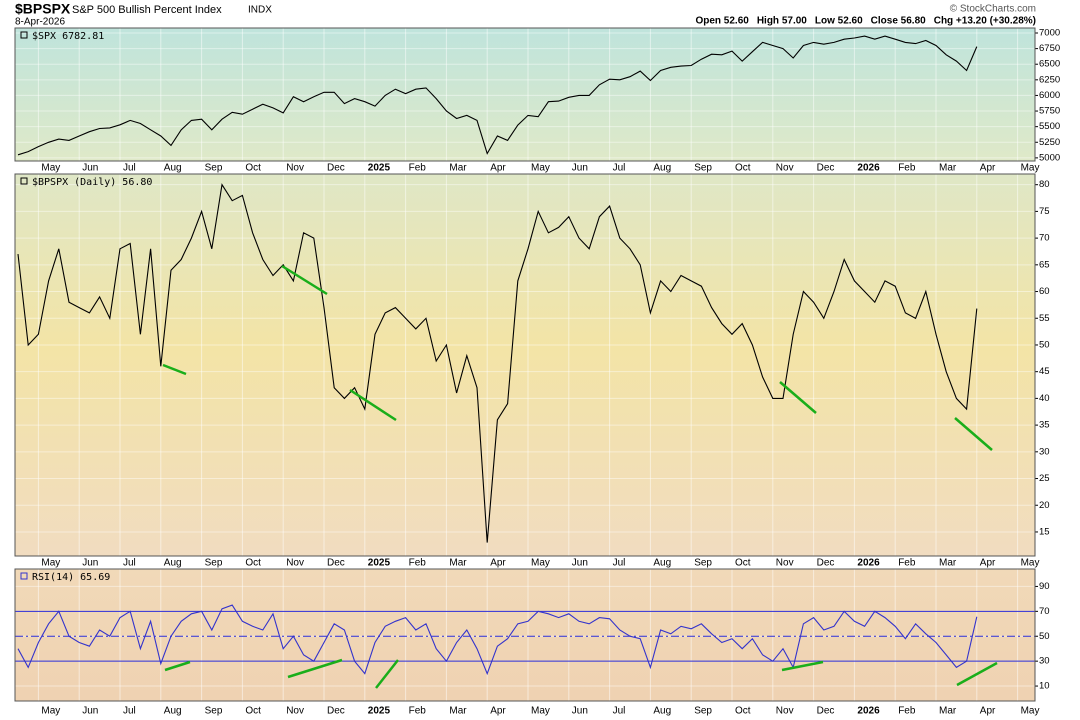  Describe the element at coordinates (722, 21) in the screenshot. I see `quote-item: Open 52.60` at that location.